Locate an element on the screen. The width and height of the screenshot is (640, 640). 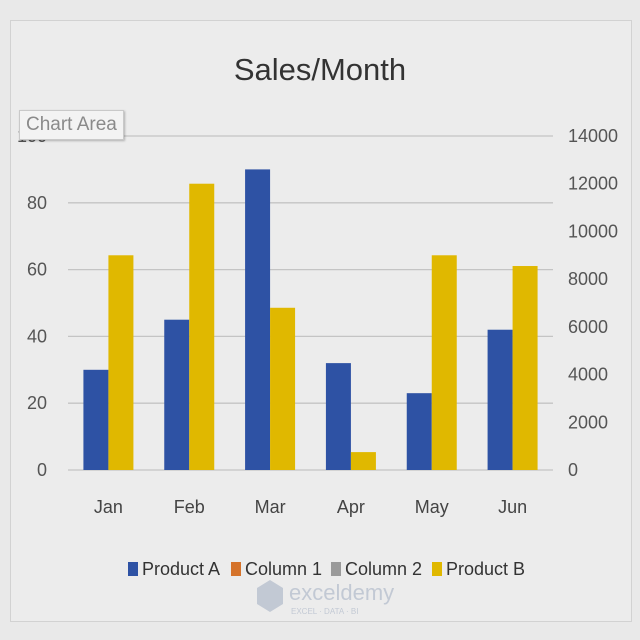
x-tick-label: Jun is located at coordinates (512, 507).